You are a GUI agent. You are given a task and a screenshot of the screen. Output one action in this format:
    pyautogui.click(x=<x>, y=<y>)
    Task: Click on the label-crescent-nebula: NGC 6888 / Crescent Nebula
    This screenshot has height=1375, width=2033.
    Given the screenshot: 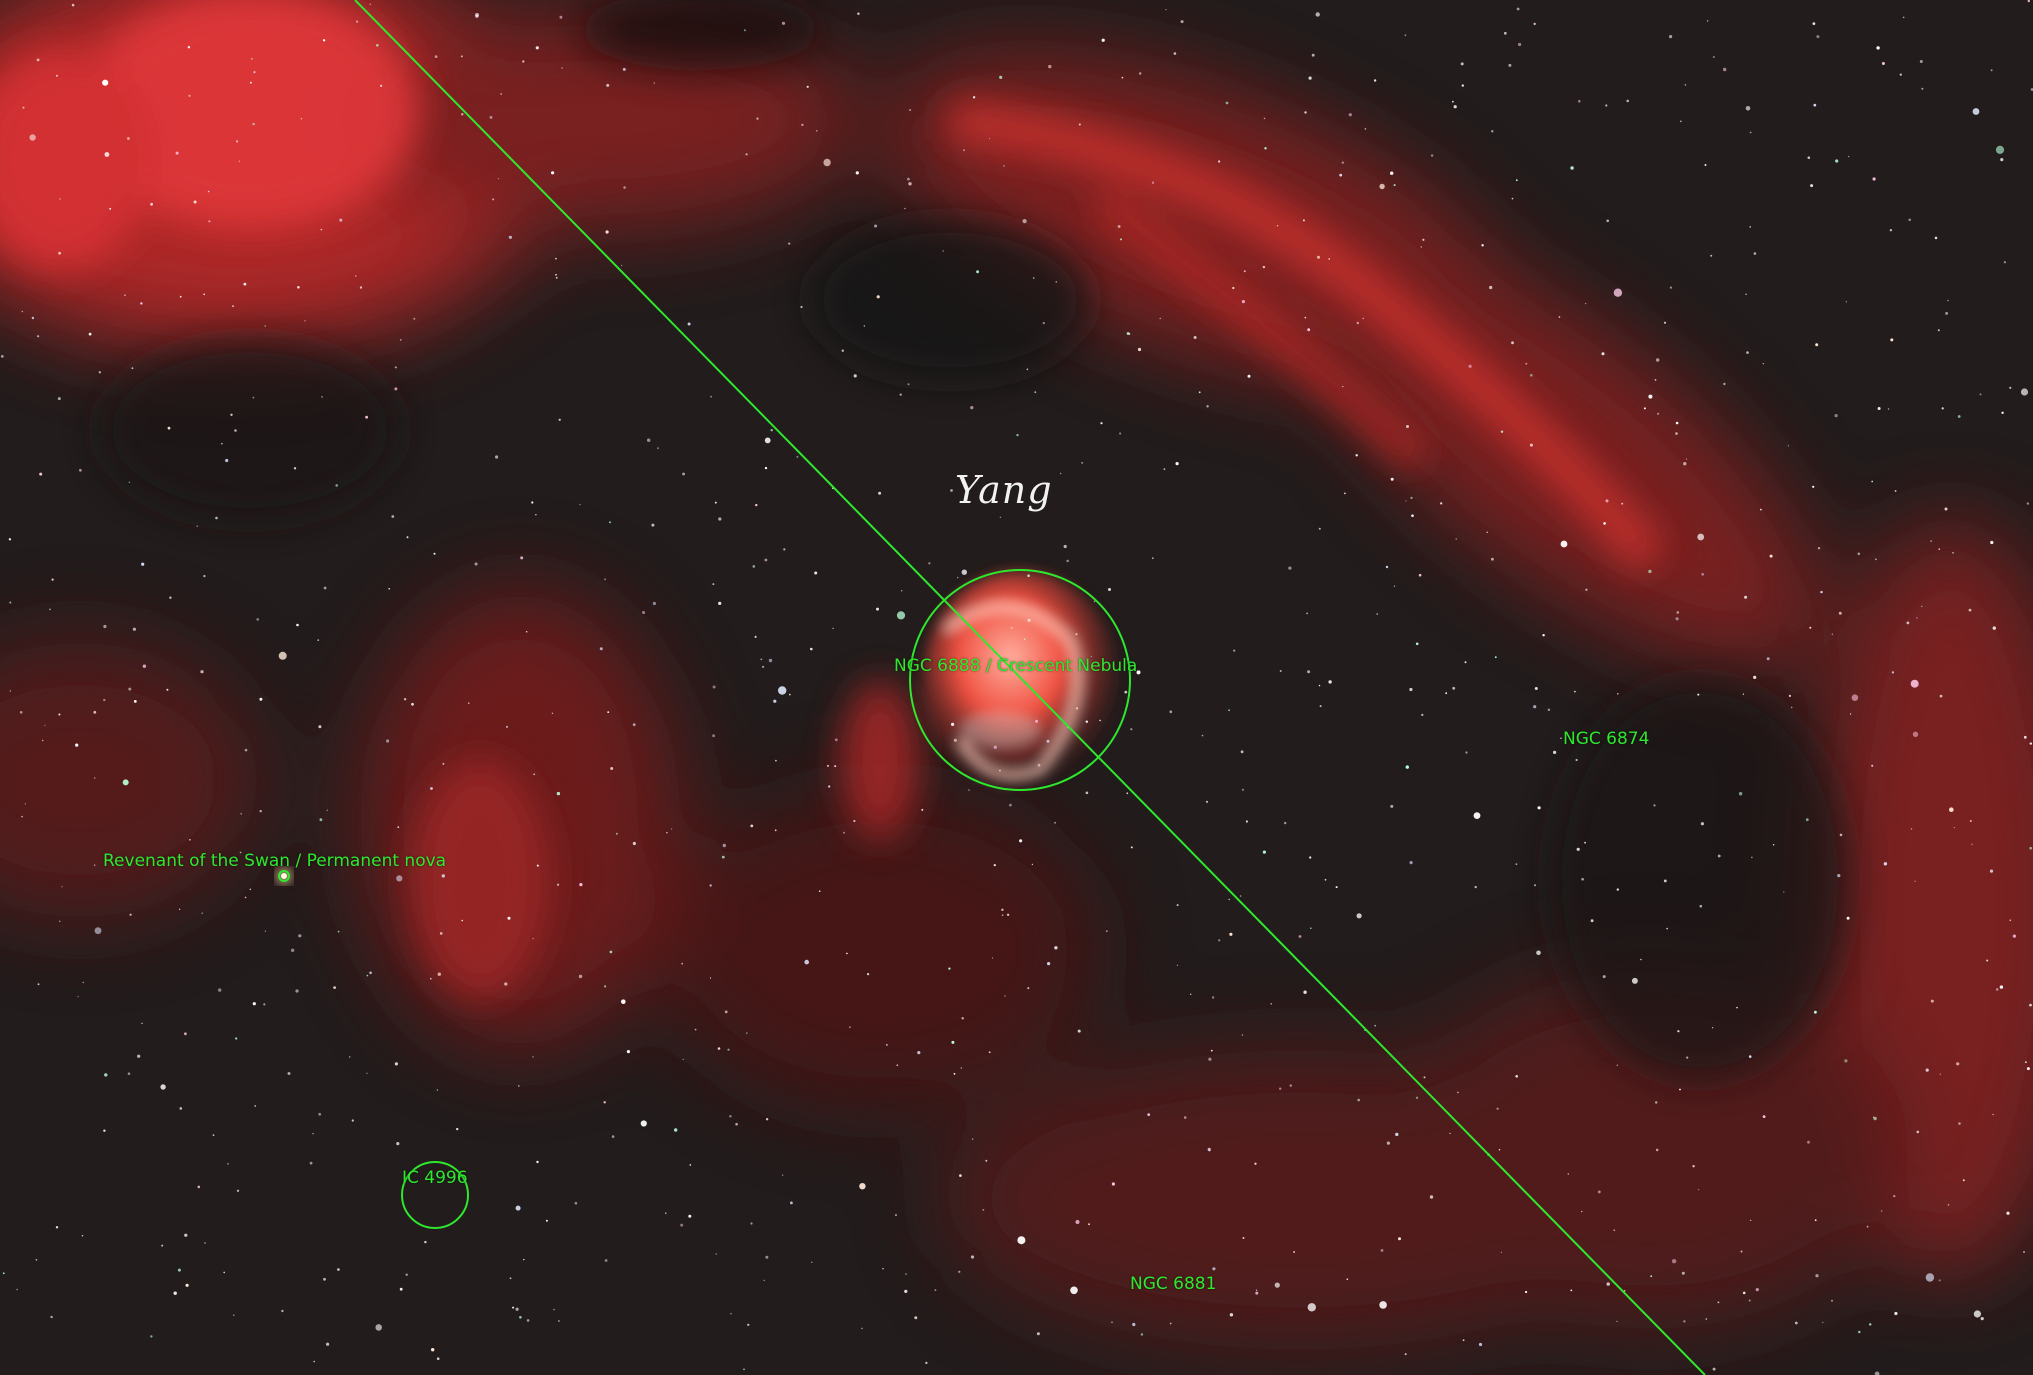 What is the action you would take?
    pyautogui.click(x=1016, y=666)
    